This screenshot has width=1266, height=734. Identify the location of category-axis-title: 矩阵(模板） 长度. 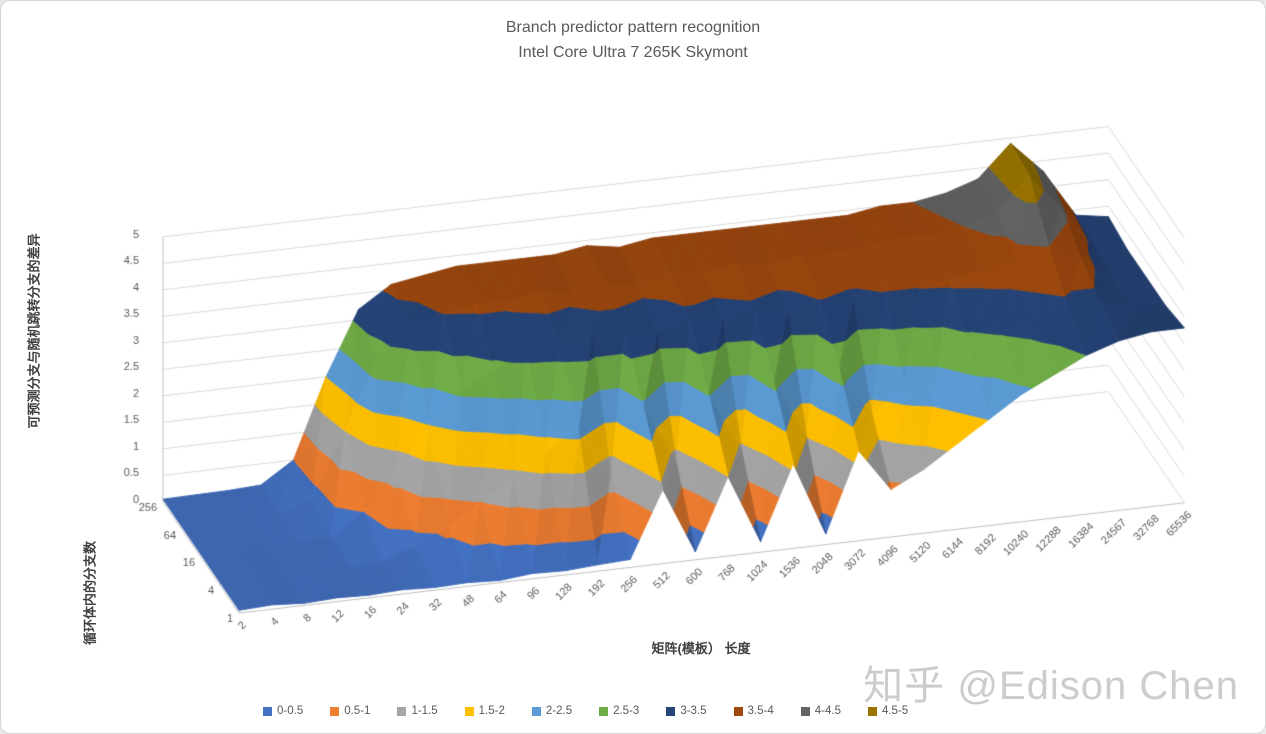
(701, 648).